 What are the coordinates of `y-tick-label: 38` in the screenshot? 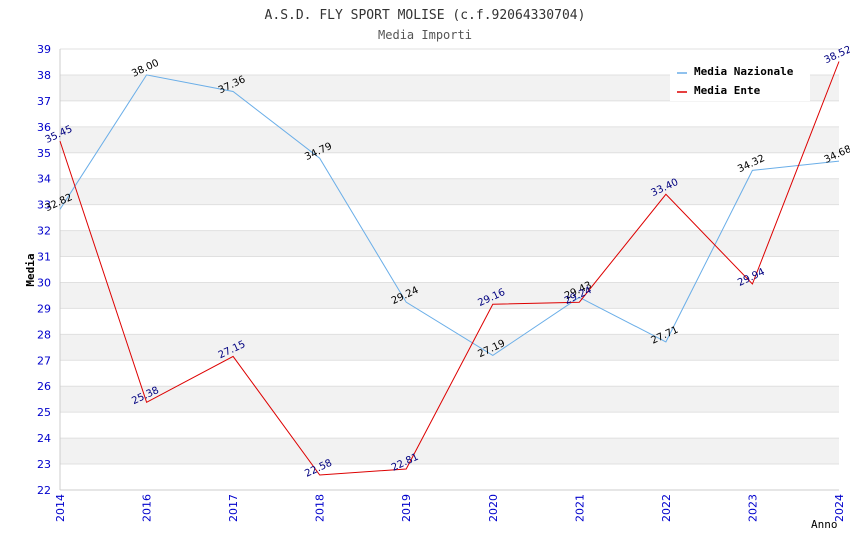 It's located at (44, 75).